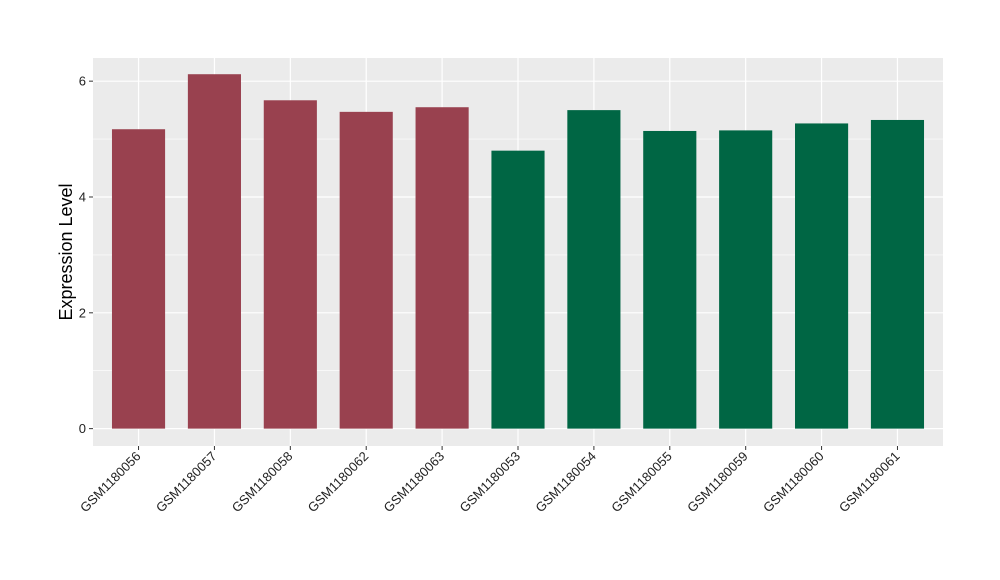 Image resolution: width=1000 pixels, height=580 pixels. Describe the element at coordinates (641, 482) in the screenshot. I see `x-tick-label: GSM1180055` at that location.